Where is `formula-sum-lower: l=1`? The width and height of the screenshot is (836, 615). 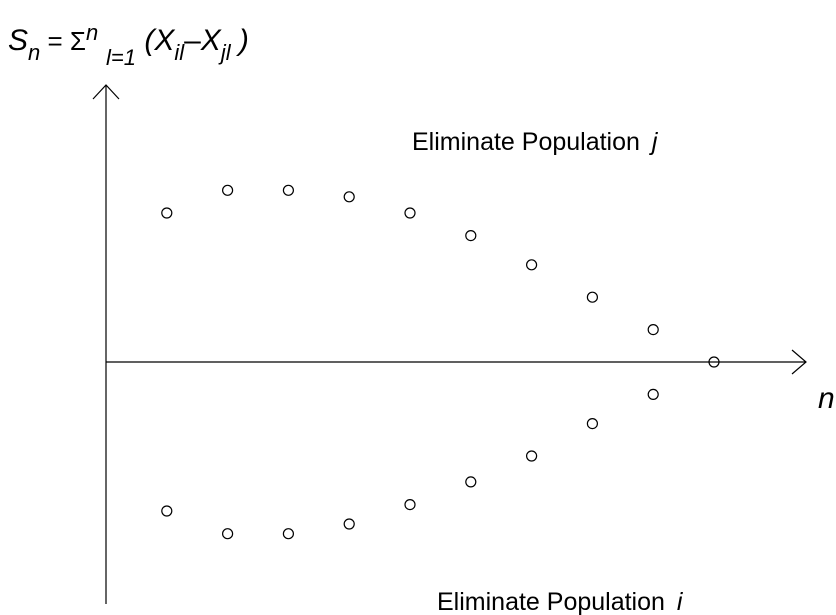 formula-sum-lower: l=1 is located at coordinates (121, 57).